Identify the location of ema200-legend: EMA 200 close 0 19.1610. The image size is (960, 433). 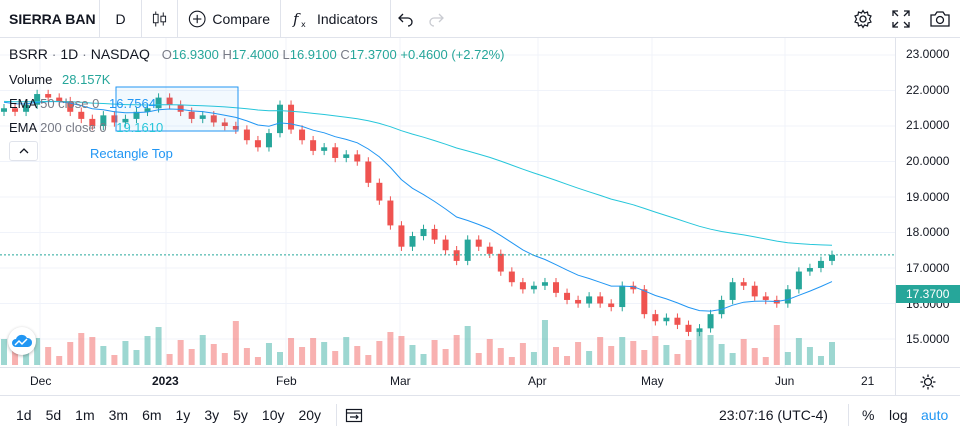
(86, 127).